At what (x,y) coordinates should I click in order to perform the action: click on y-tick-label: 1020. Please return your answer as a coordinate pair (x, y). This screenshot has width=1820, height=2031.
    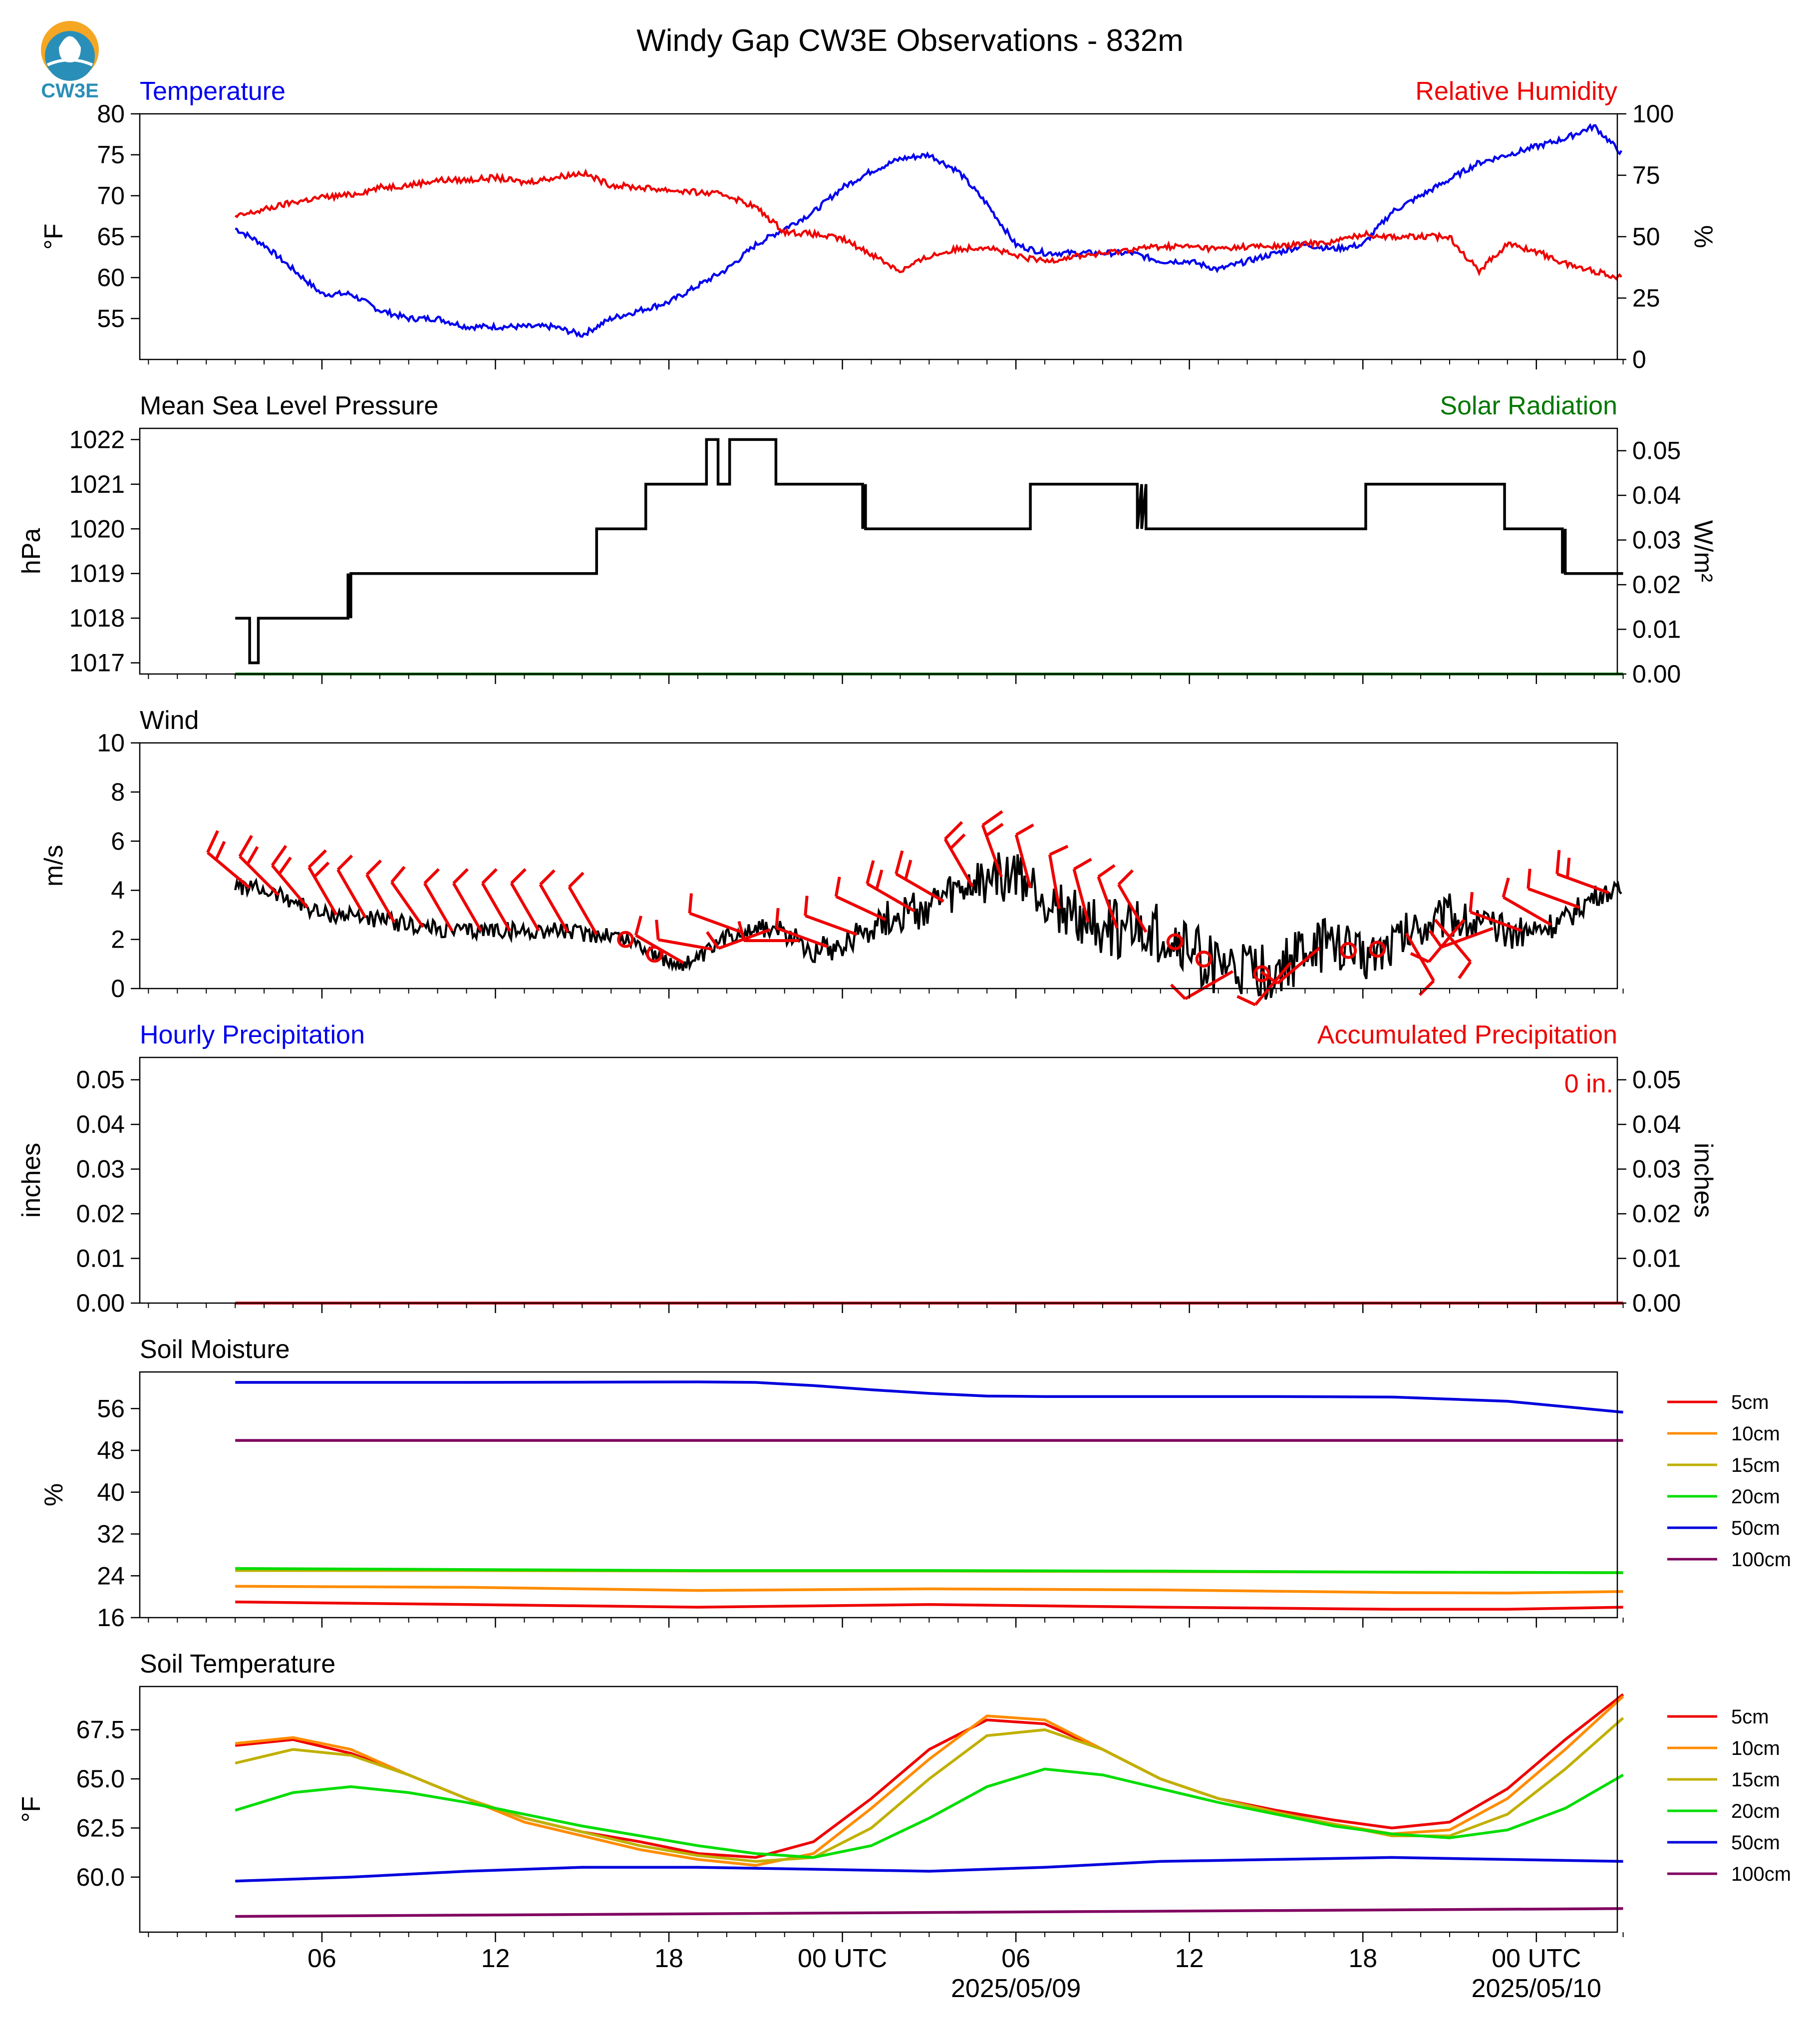
    Looking at the image, I should click on (97, 529).